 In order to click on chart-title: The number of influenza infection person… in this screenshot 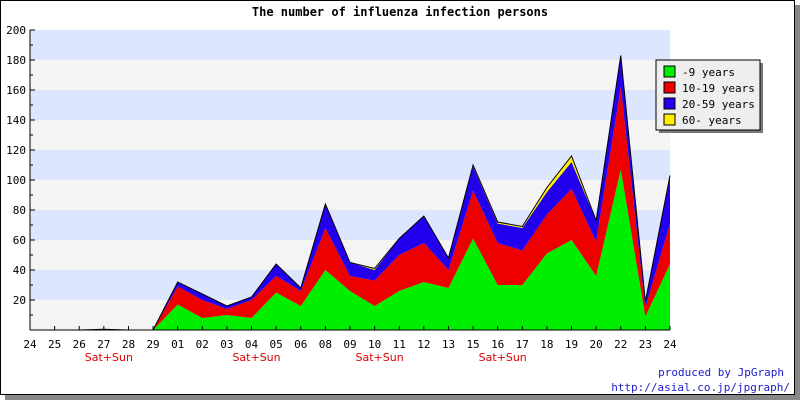, I will do `click(400, 12)`.